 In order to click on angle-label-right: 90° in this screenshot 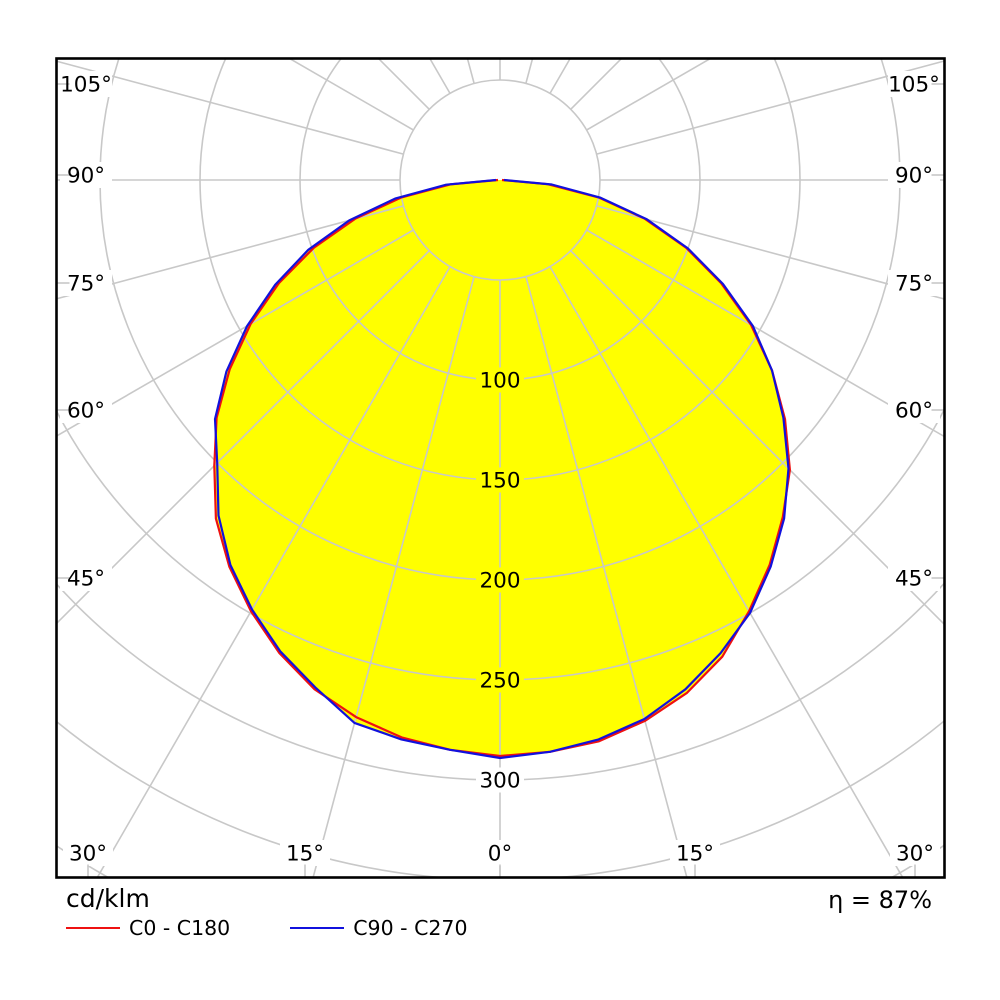, I will do `click(914, 176)`.